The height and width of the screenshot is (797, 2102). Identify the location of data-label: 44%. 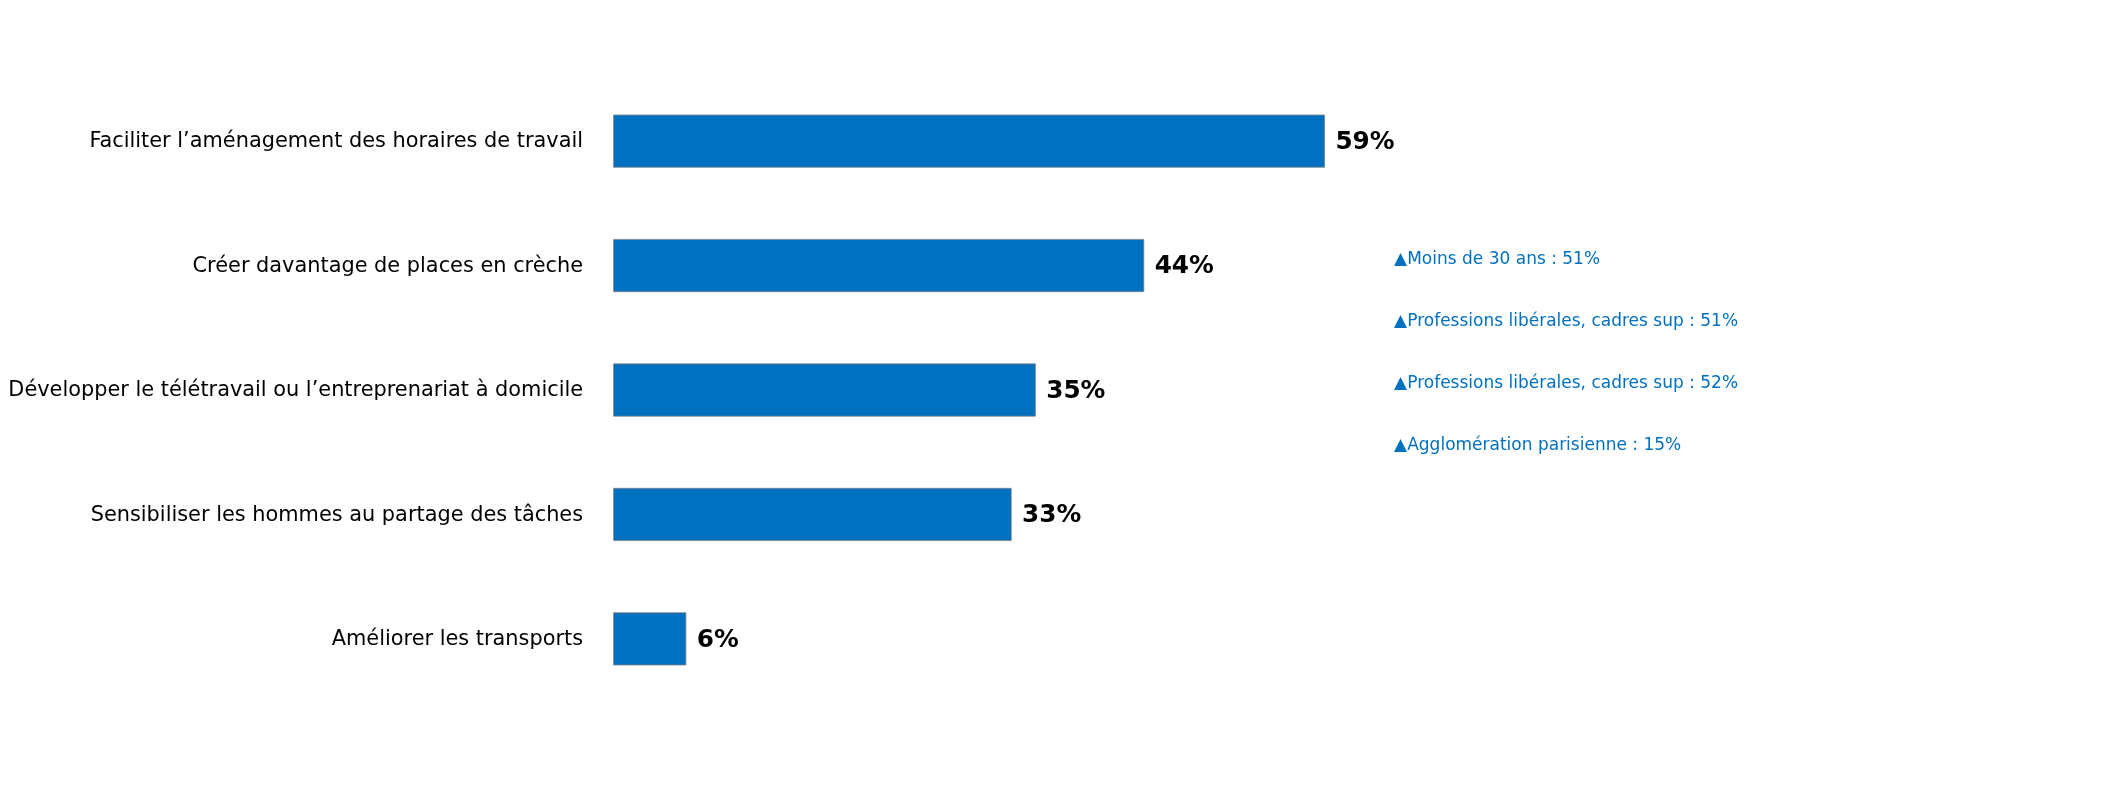
(1184, 265).